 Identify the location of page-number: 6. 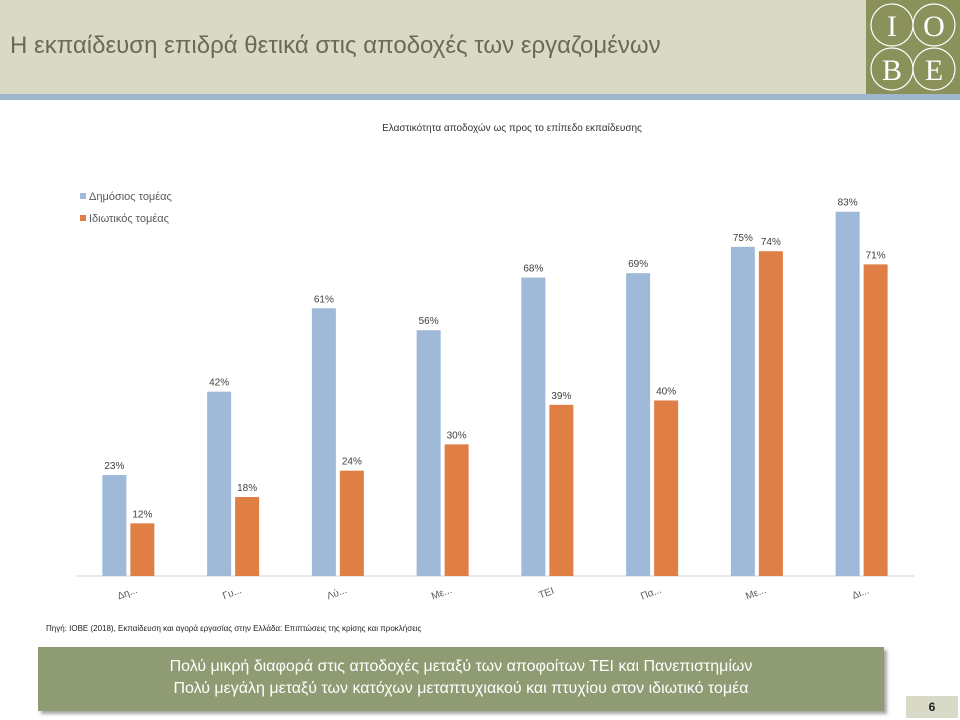
(932, 707).